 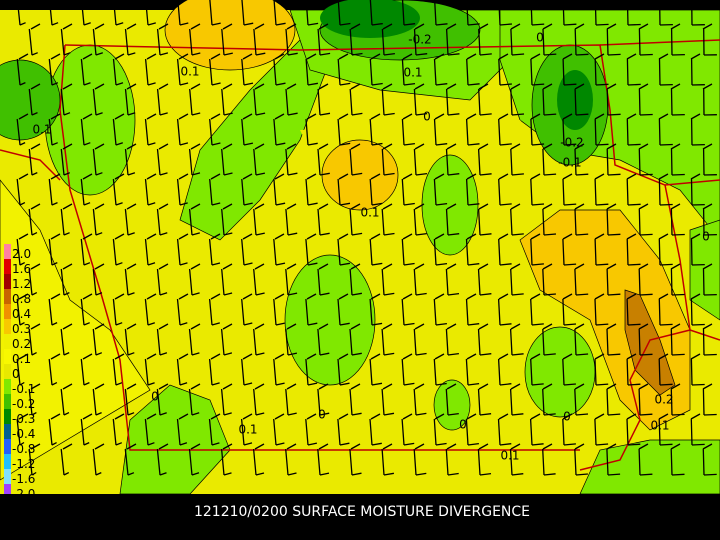 I want to click on legend-label: -1.2, so click(x=23, y=464).